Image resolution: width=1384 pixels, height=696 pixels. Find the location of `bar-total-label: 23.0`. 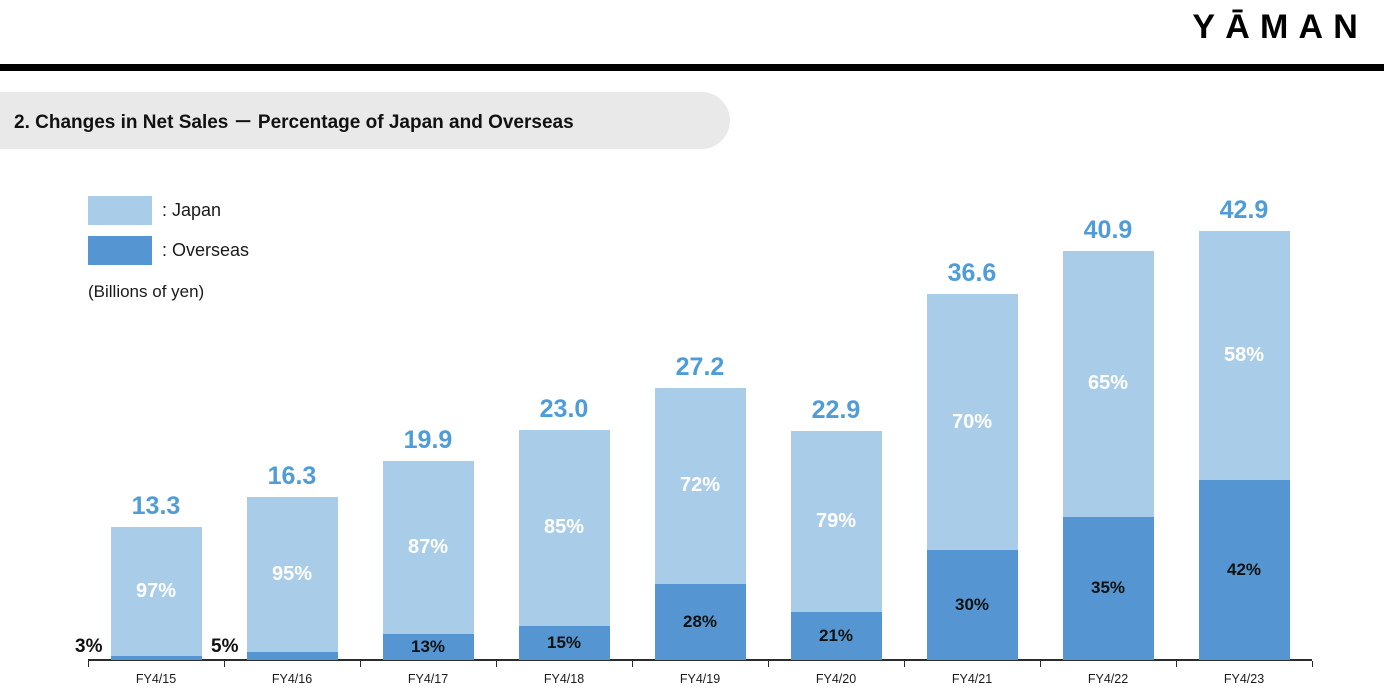

bar-total-label: 23.0 is located at coordinates (564, 409).